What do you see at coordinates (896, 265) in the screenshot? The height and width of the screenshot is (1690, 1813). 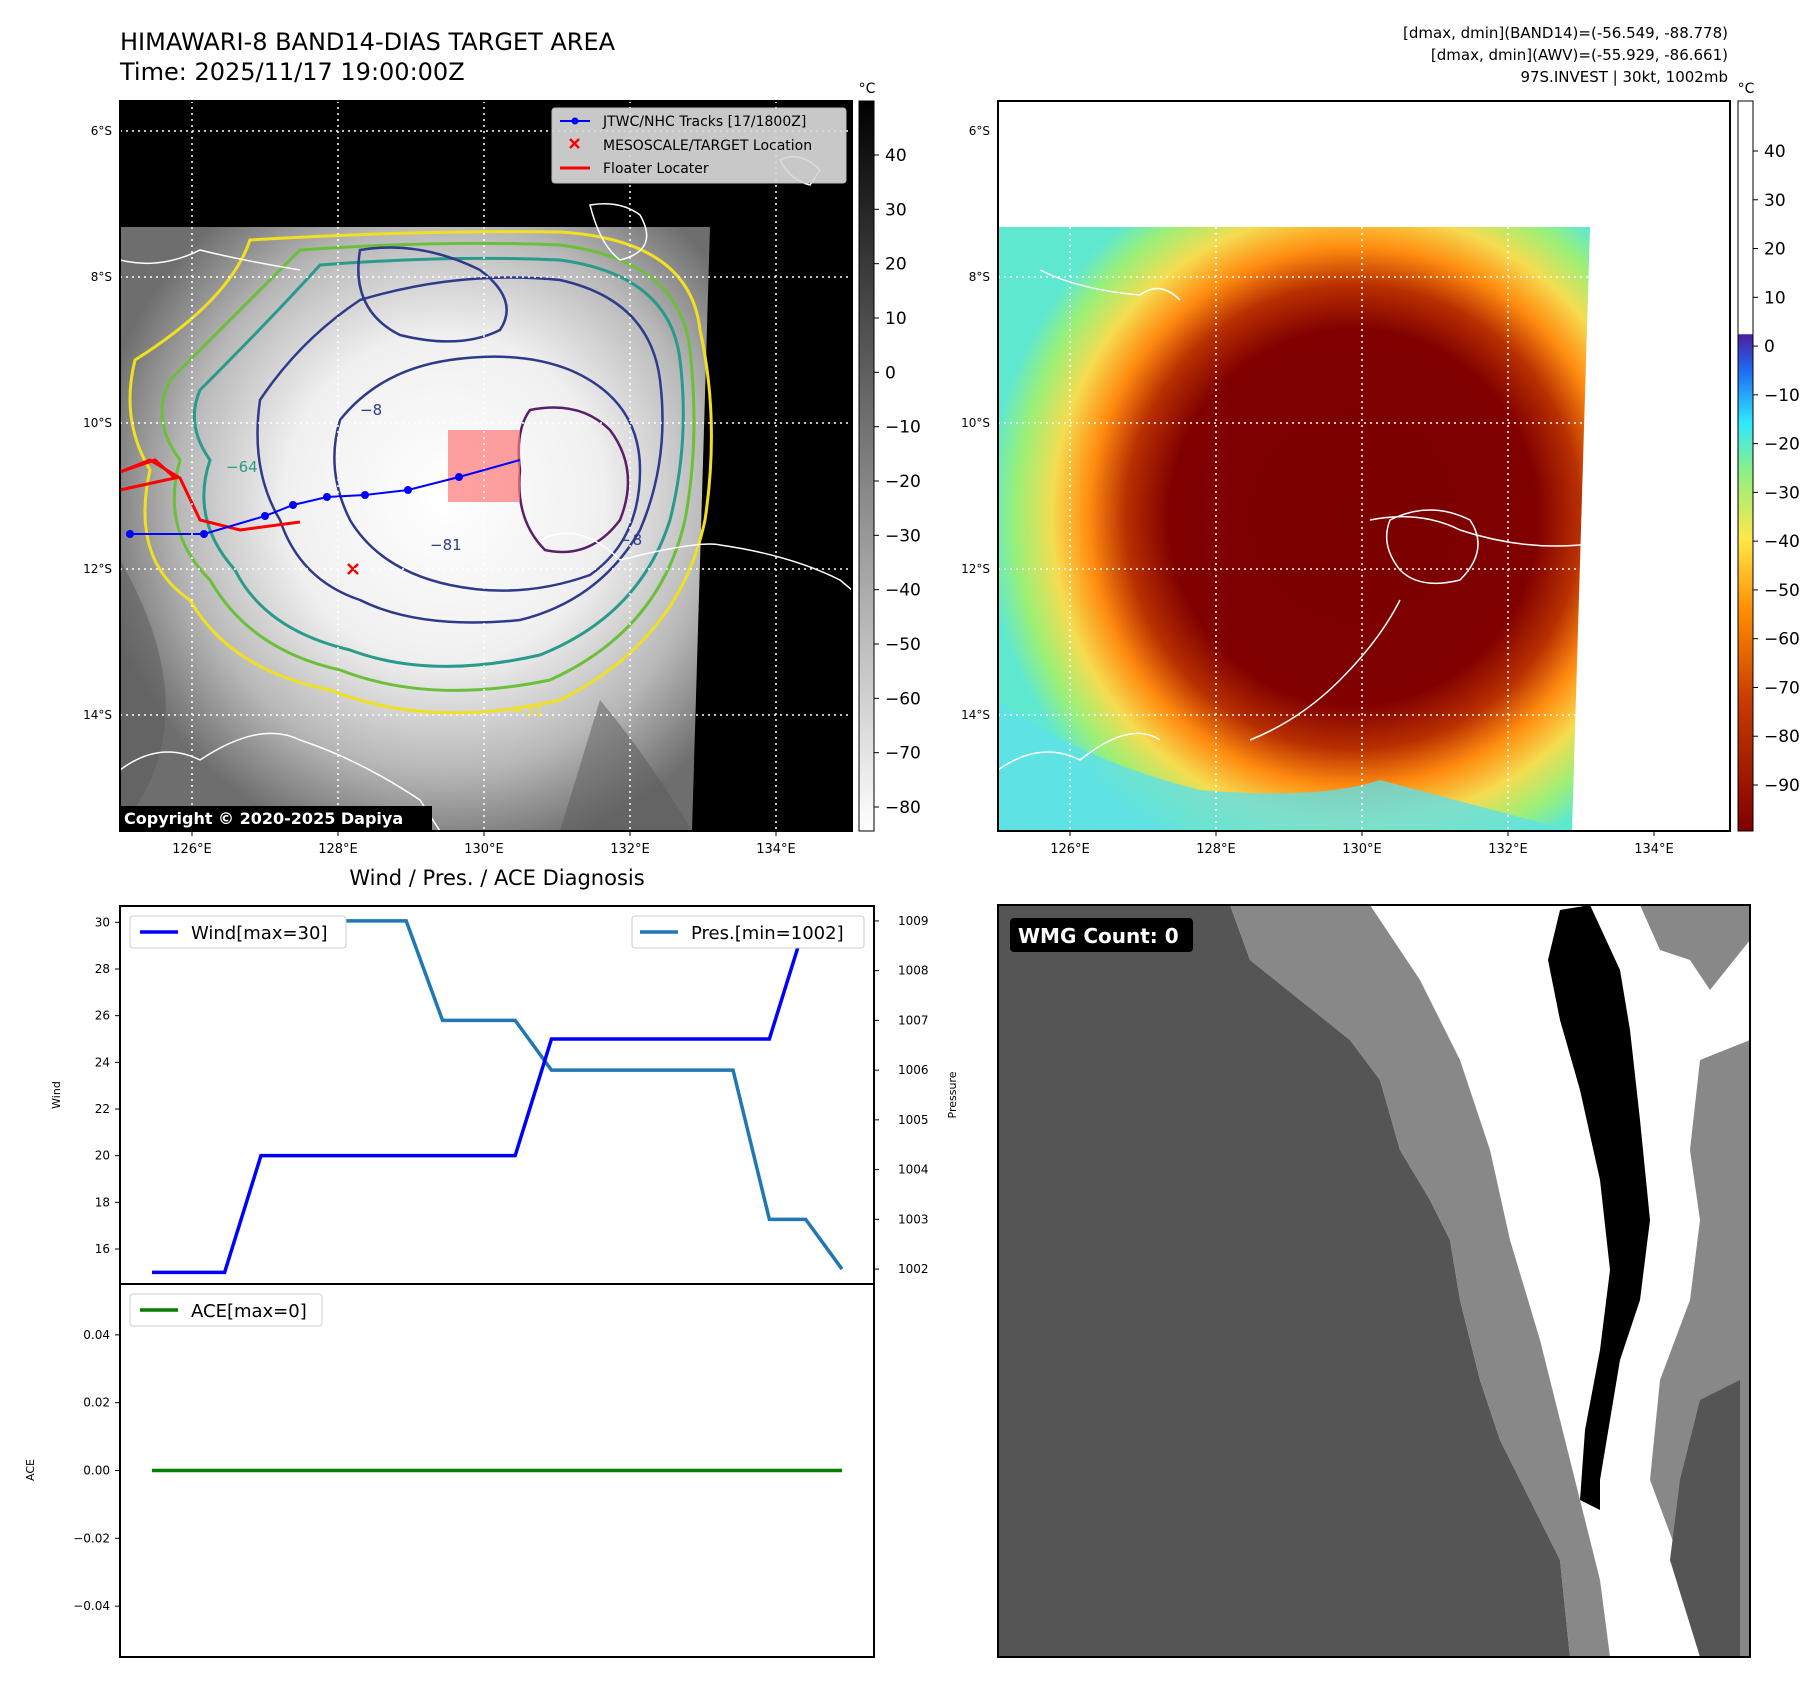 I see `colorbar-tick-label: 20` at bounding box center [896, 265].